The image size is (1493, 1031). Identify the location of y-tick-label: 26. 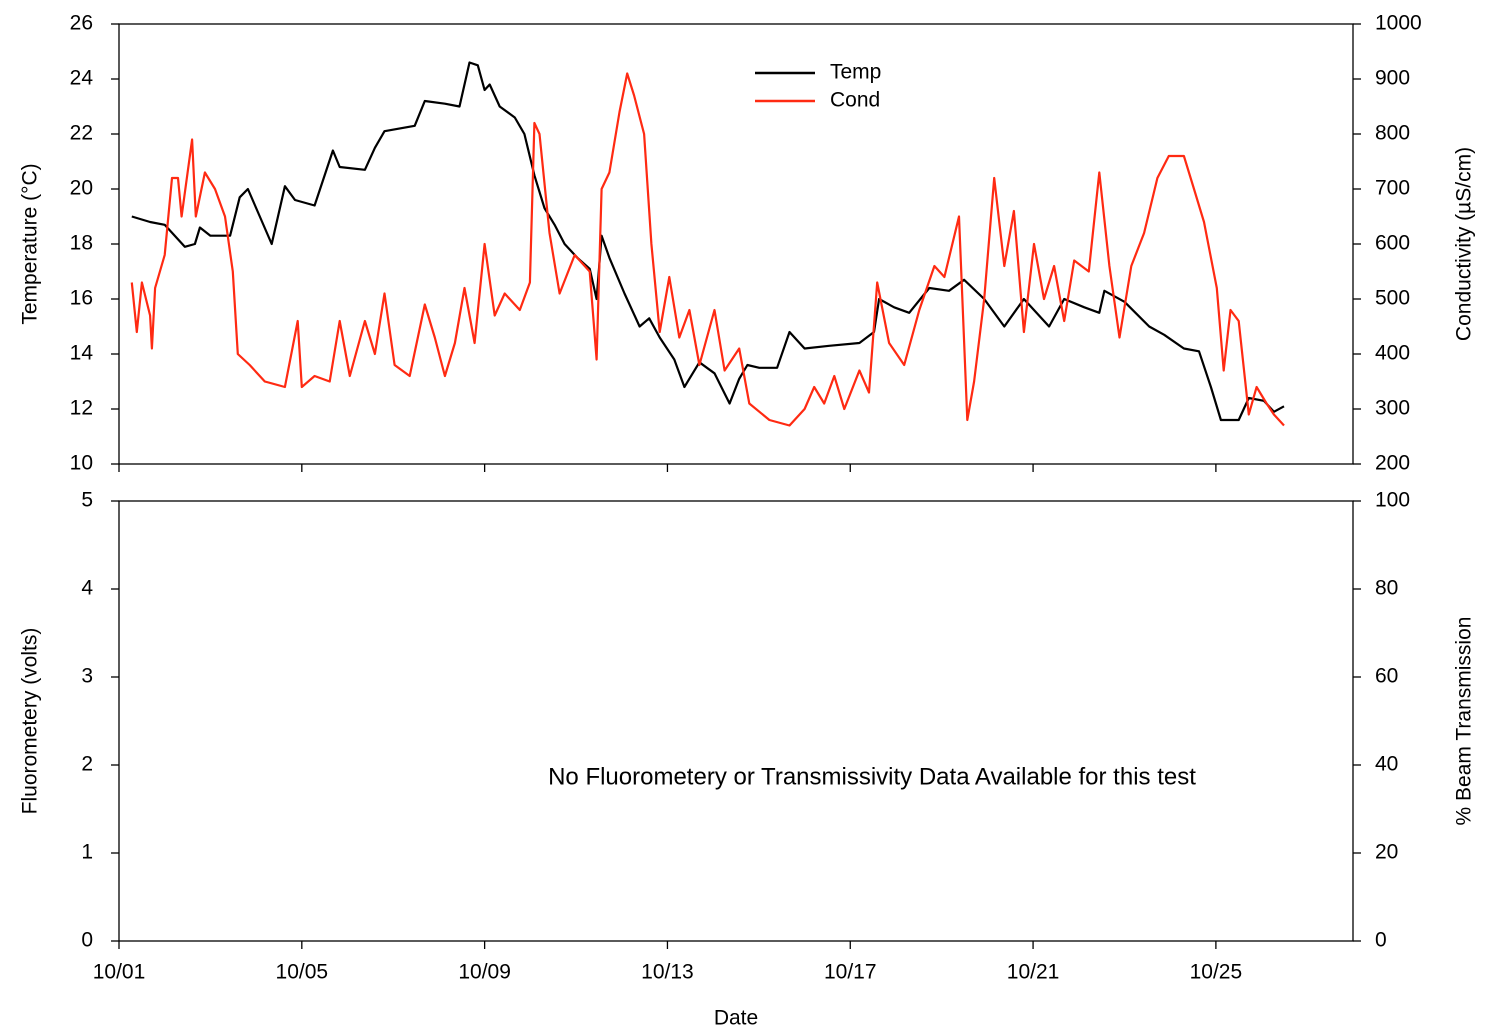
(81, 23).